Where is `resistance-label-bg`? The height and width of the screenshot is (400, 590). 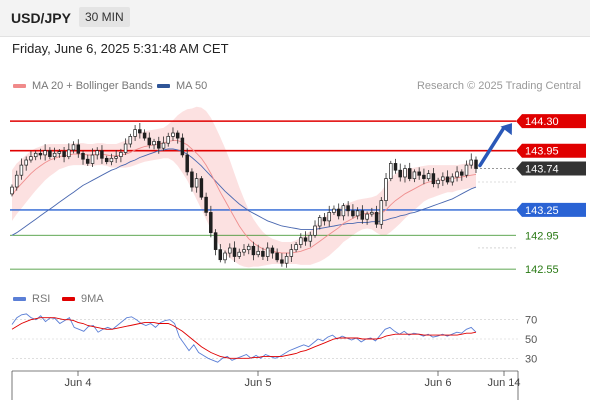
resistance-label-bg is located at coordinates (551, 121).